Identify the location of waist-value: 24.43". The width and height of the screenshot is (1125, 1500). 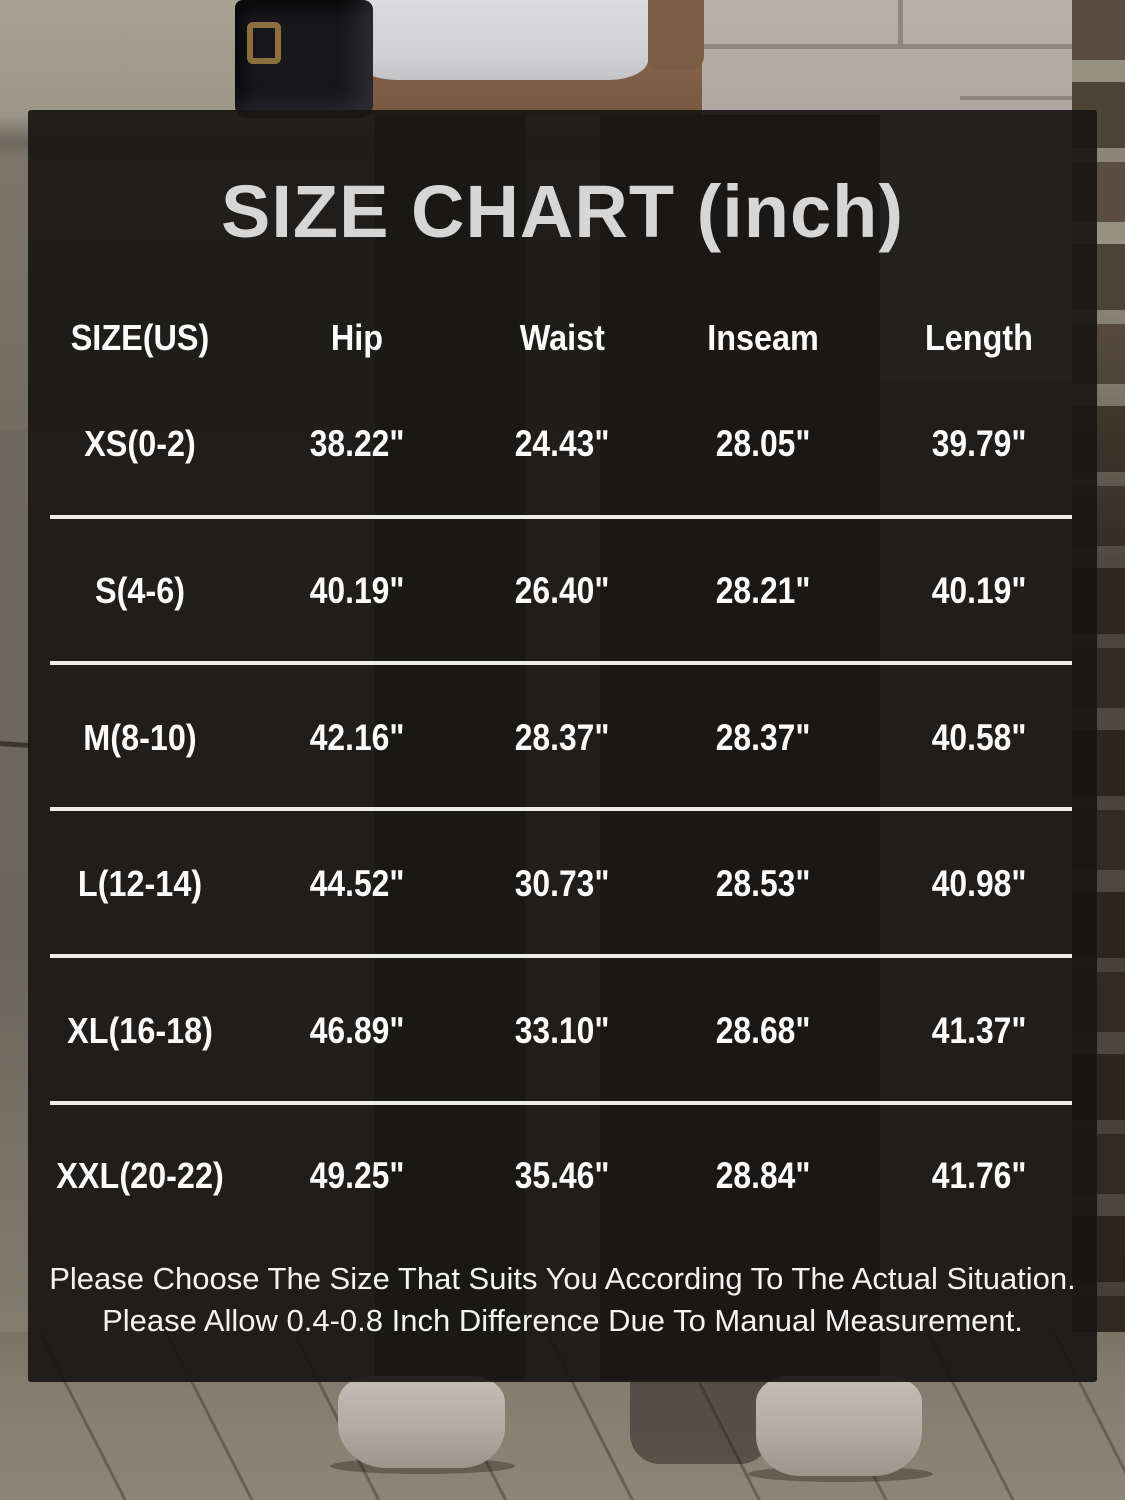
(562, 443).